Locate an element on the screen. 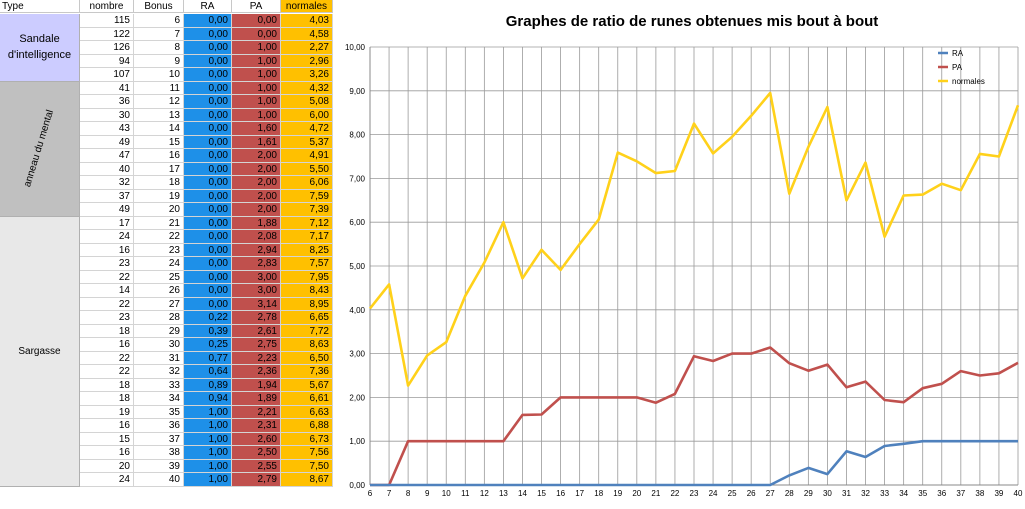 Image resolution: width=1025 pixels, height=509 pixels. cell-nombre: 115 is located at coordinates (107, 21).